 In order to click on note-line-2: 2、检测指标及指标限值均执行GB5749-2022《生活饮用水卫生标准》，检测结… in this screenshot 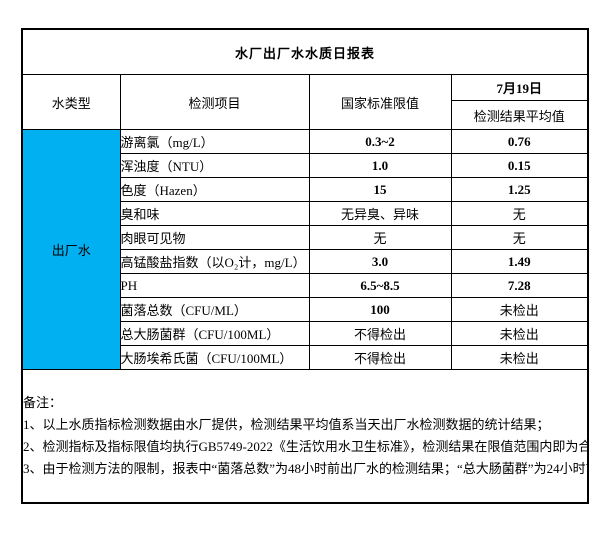, I will do `click(306, 446)`.